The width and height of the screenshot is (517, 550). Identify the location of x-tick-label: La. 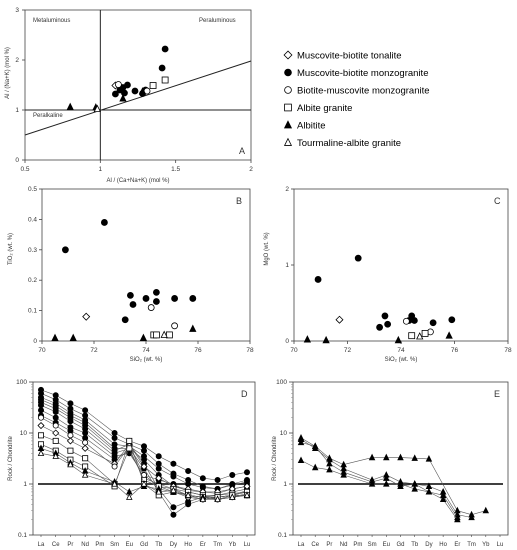
(41, 545).